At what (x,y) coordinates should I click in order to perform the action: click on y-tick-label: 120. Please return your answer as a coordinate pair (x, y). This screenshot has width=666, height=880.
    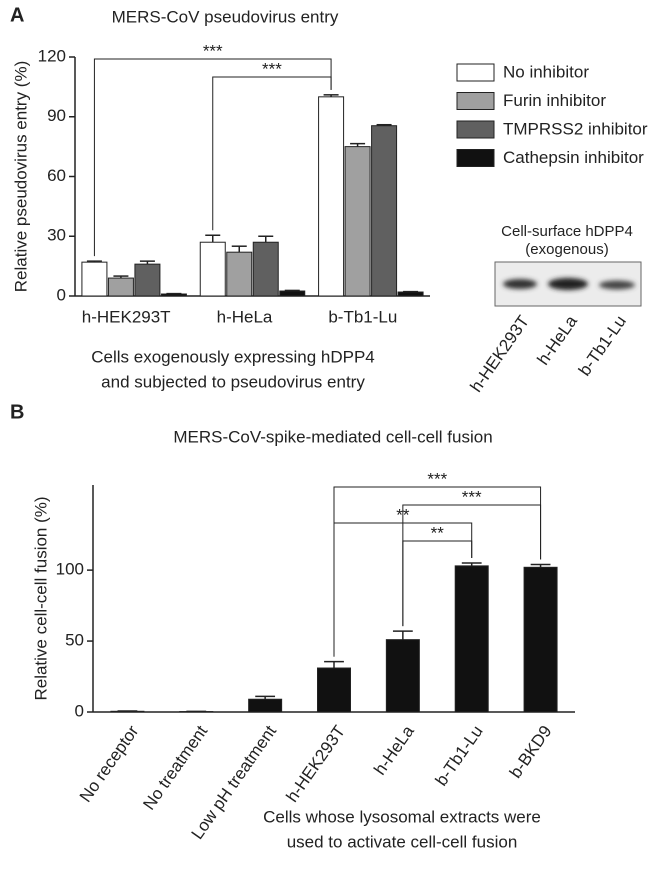
    Looking at the image, I should click on (52, 55).